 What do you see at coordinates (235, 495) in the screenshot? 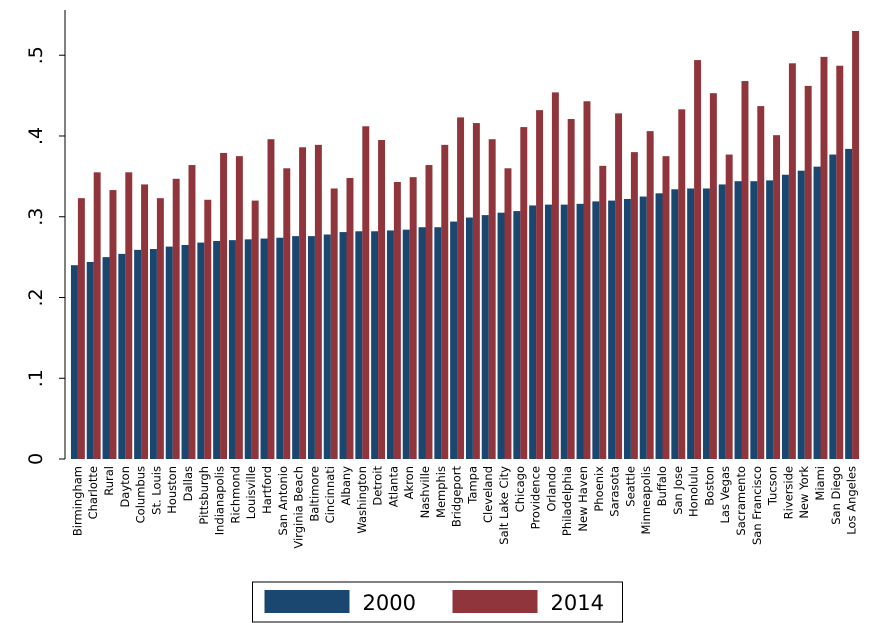
I see `x-tick-label: Richmond` at bounding box center [235, 495].